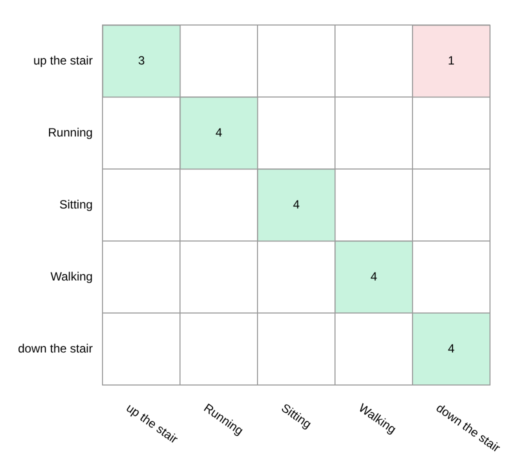 This screenshot has height=463, width=512. What do you see at coordinates (451, 60) in the screenshot?
I see `data-label: 1` at bounding box center [451, 60].